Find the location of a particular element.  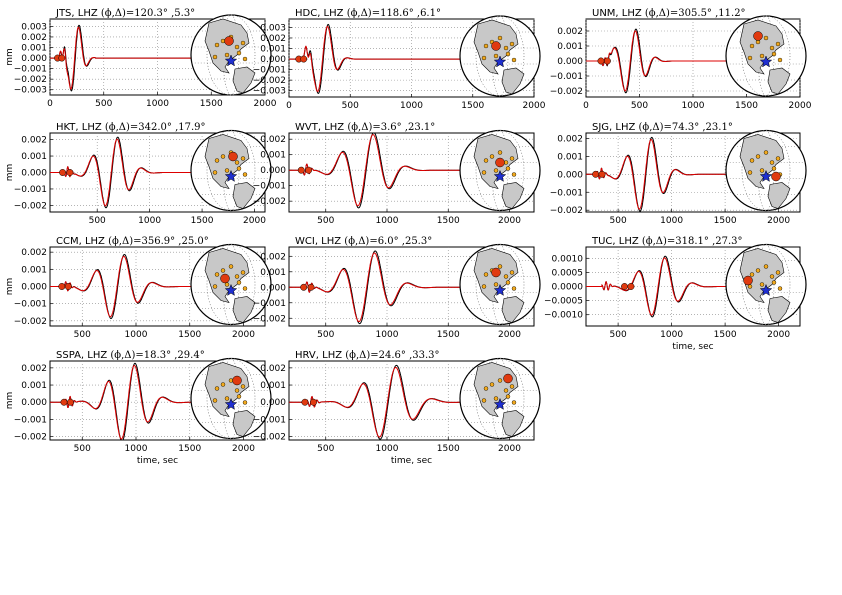

panel-title: WCI, LHZ (ϕ,Δ)=6.0° ,25.3° is located at coordinates (363, 241).